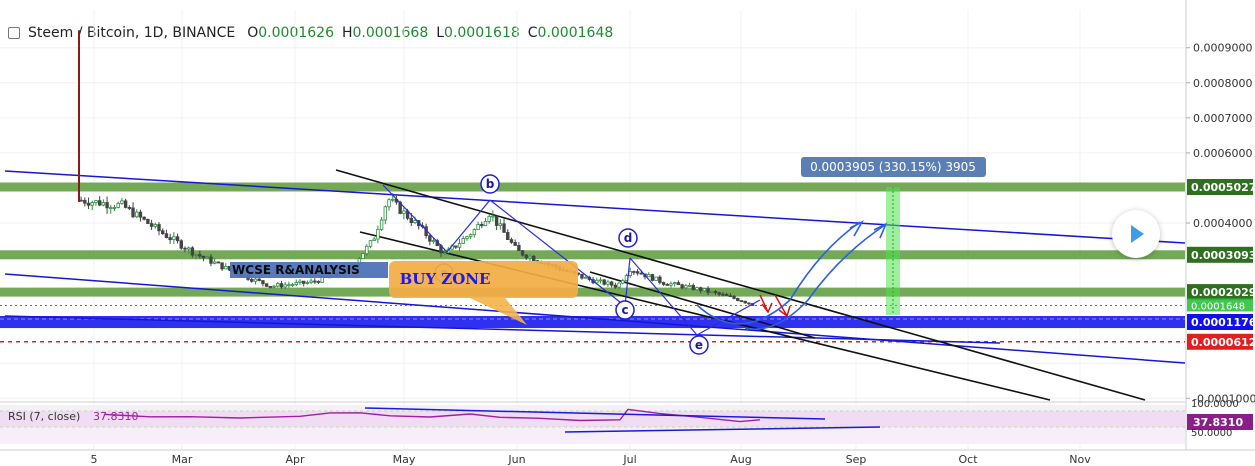  Describe the element at coordinates (182, 459) in the screenshot. I see `x-tick-label: Mar` at that location.